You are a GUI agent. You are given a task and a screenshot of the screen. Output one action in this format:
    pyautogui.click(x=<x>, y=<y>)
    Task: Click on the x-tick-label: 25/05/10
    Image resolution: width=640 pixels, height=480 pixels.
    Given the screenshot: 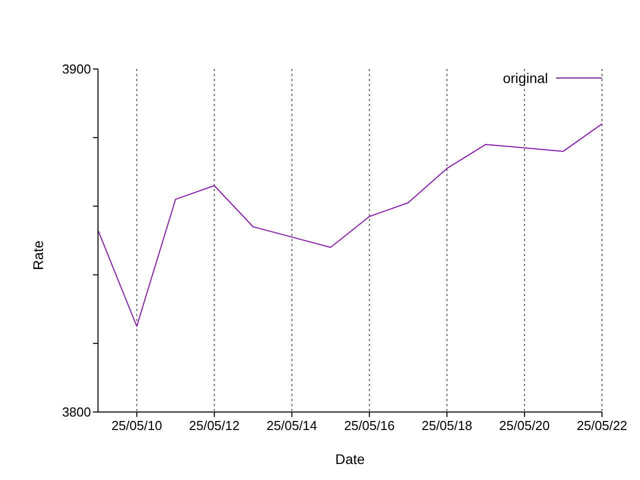 What is the action you would take?
    pyautogui.click(x=136, y=426)
    